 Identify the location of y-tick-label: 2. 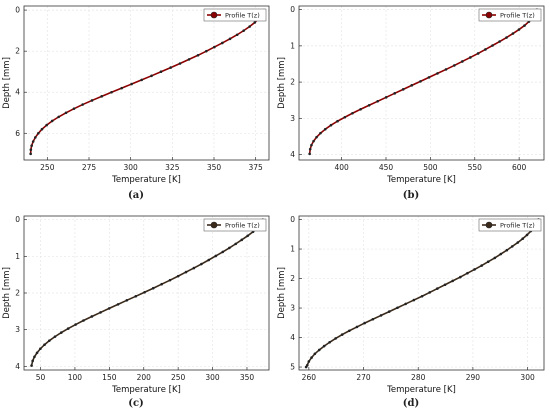
(17, 51).